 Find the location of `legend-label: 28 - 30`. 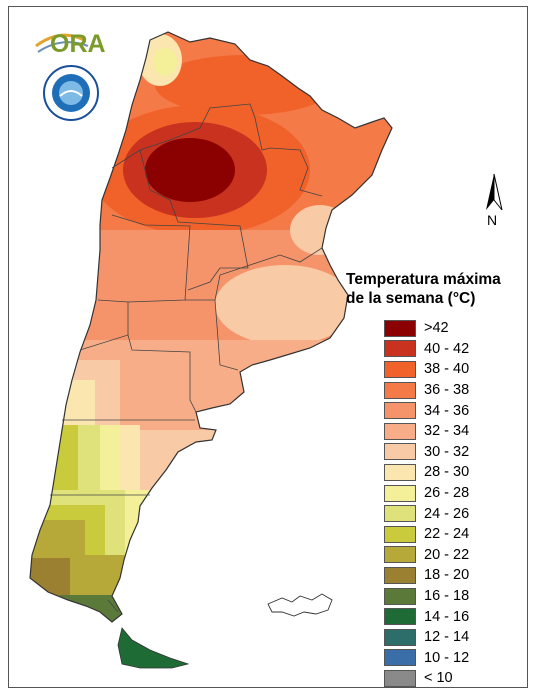

legend-label: 28 - 30 is located at coordinates (447, 472).